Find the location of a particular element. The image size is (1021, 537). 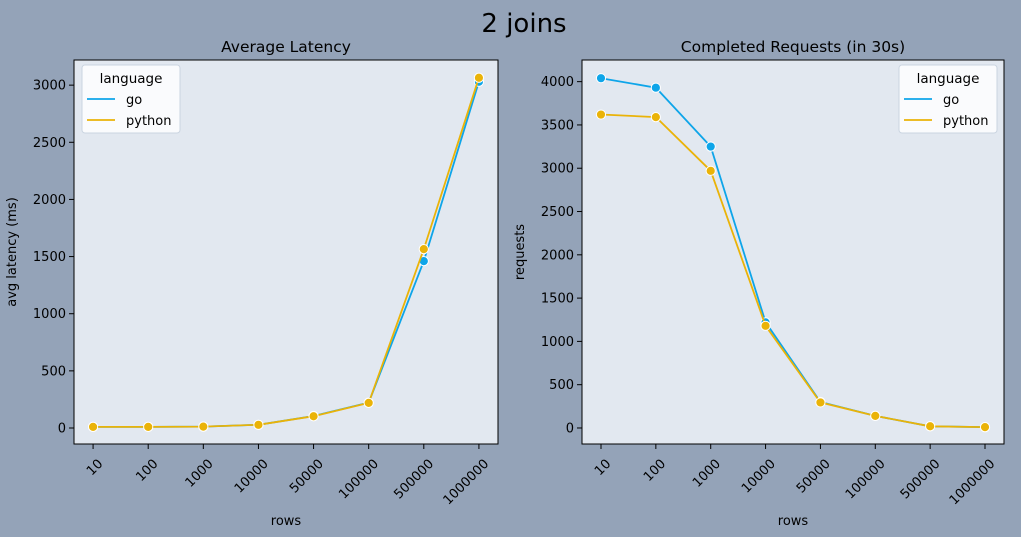

y-tick-label: 4000 is located at coordinates (557, 82).